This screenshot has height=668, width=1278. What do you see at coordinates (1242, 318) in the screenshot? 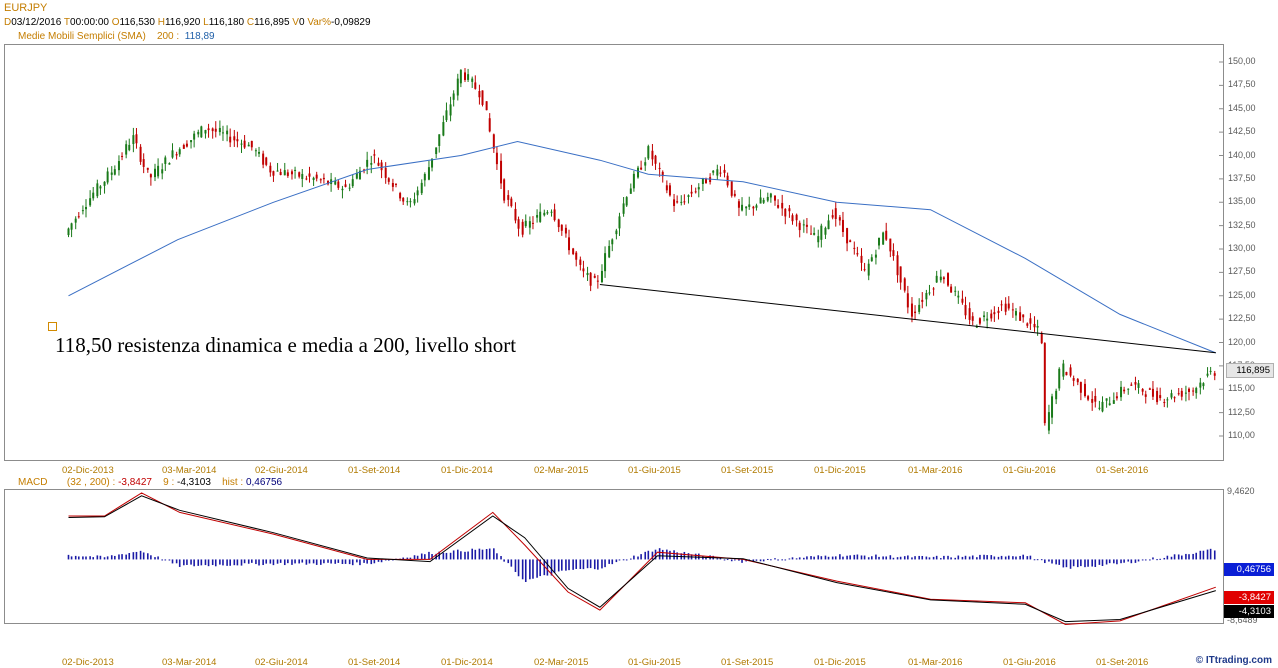
I see `price-axis-tick: 122,50` at bounding box center [1242, 318].